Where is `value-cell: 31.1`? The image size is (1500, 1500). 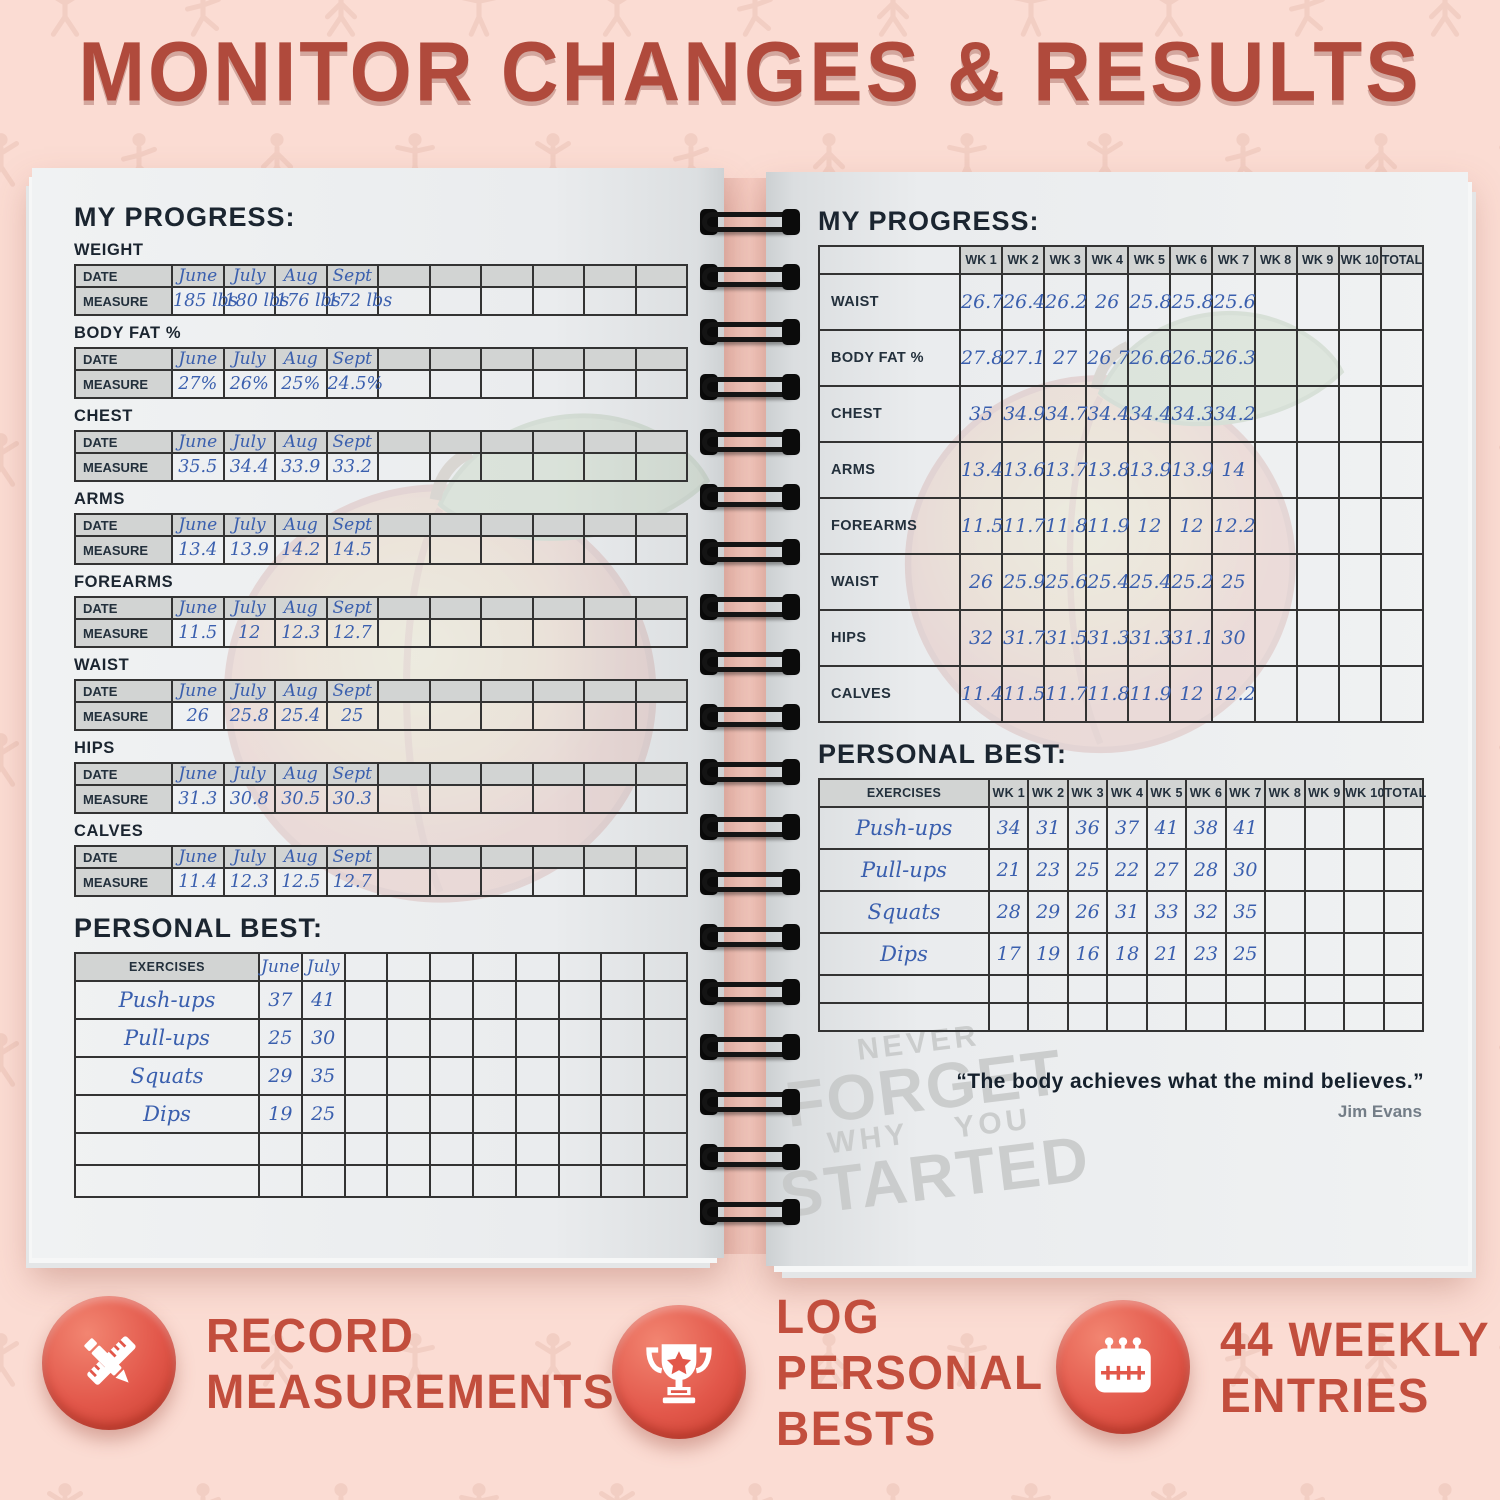 value-cell: 31.1 is located at coordinates (1191, 638).